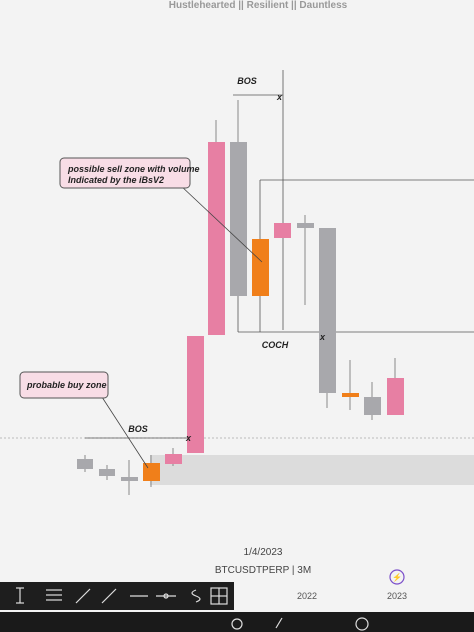  I want to click on bottom-bar, so click(237, 622).